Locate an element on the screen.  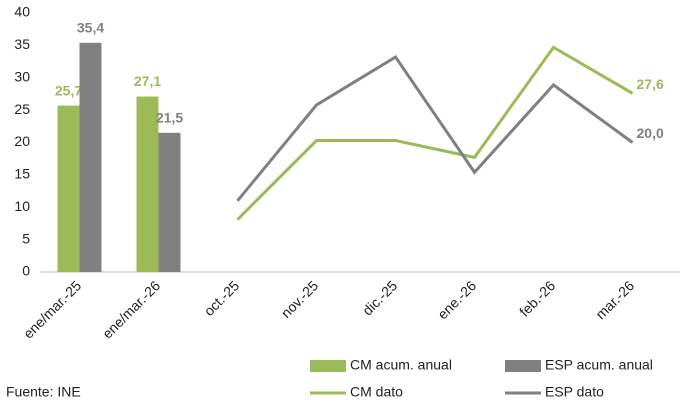
x-tick-label: ene/mar.-25 is located at coordinates (52, 309).